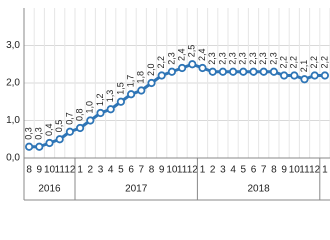 The height and width of the screenshot is (240, 330). Describe the element at coordinates (192, 51) in the screenshot. I see `value-label: 2,5` at that location.